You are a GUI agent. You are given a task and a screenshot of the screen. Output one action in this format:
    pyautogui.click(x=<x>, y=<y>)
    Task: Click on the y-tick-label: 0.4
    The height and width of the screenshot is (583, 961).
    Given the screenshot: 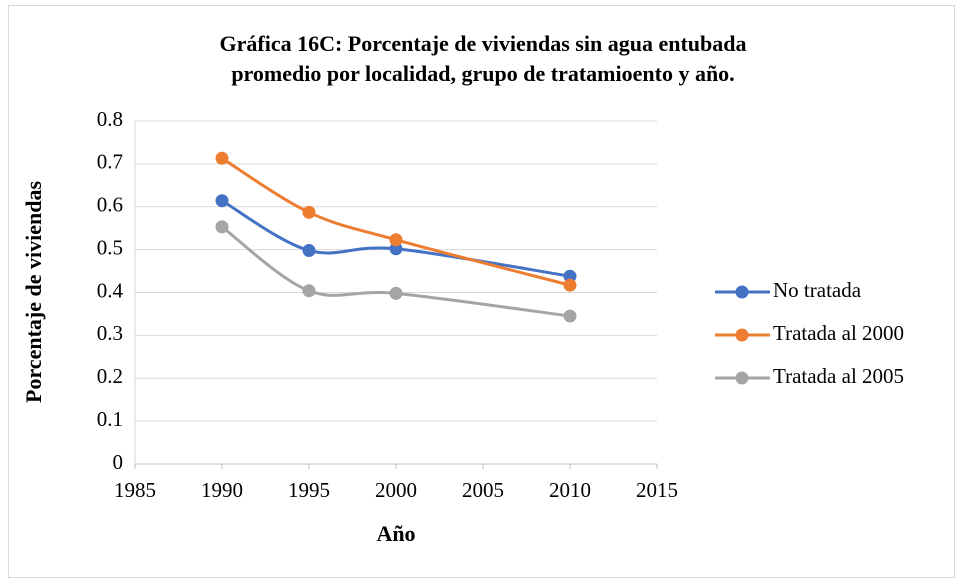 What is the action you would take?
    pyautogui.click(x=110, y=290)
    